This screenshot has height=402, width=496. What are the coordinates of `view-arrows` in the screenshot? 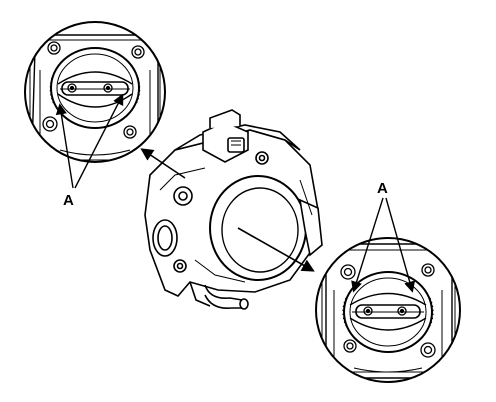 It's located at (227, 210).